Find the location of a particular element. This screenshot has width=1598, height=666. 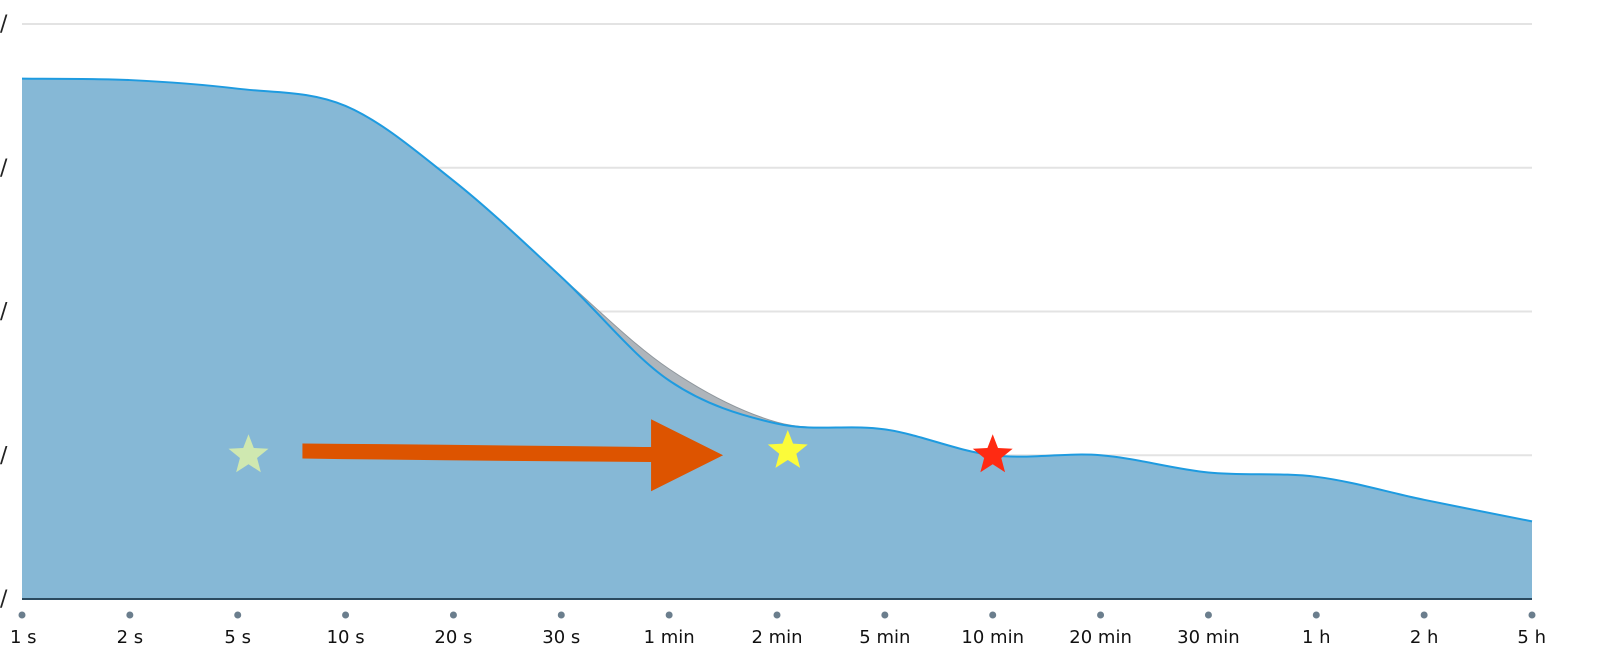

x-tick-label: 20 s is located at coordinates (453, 637).